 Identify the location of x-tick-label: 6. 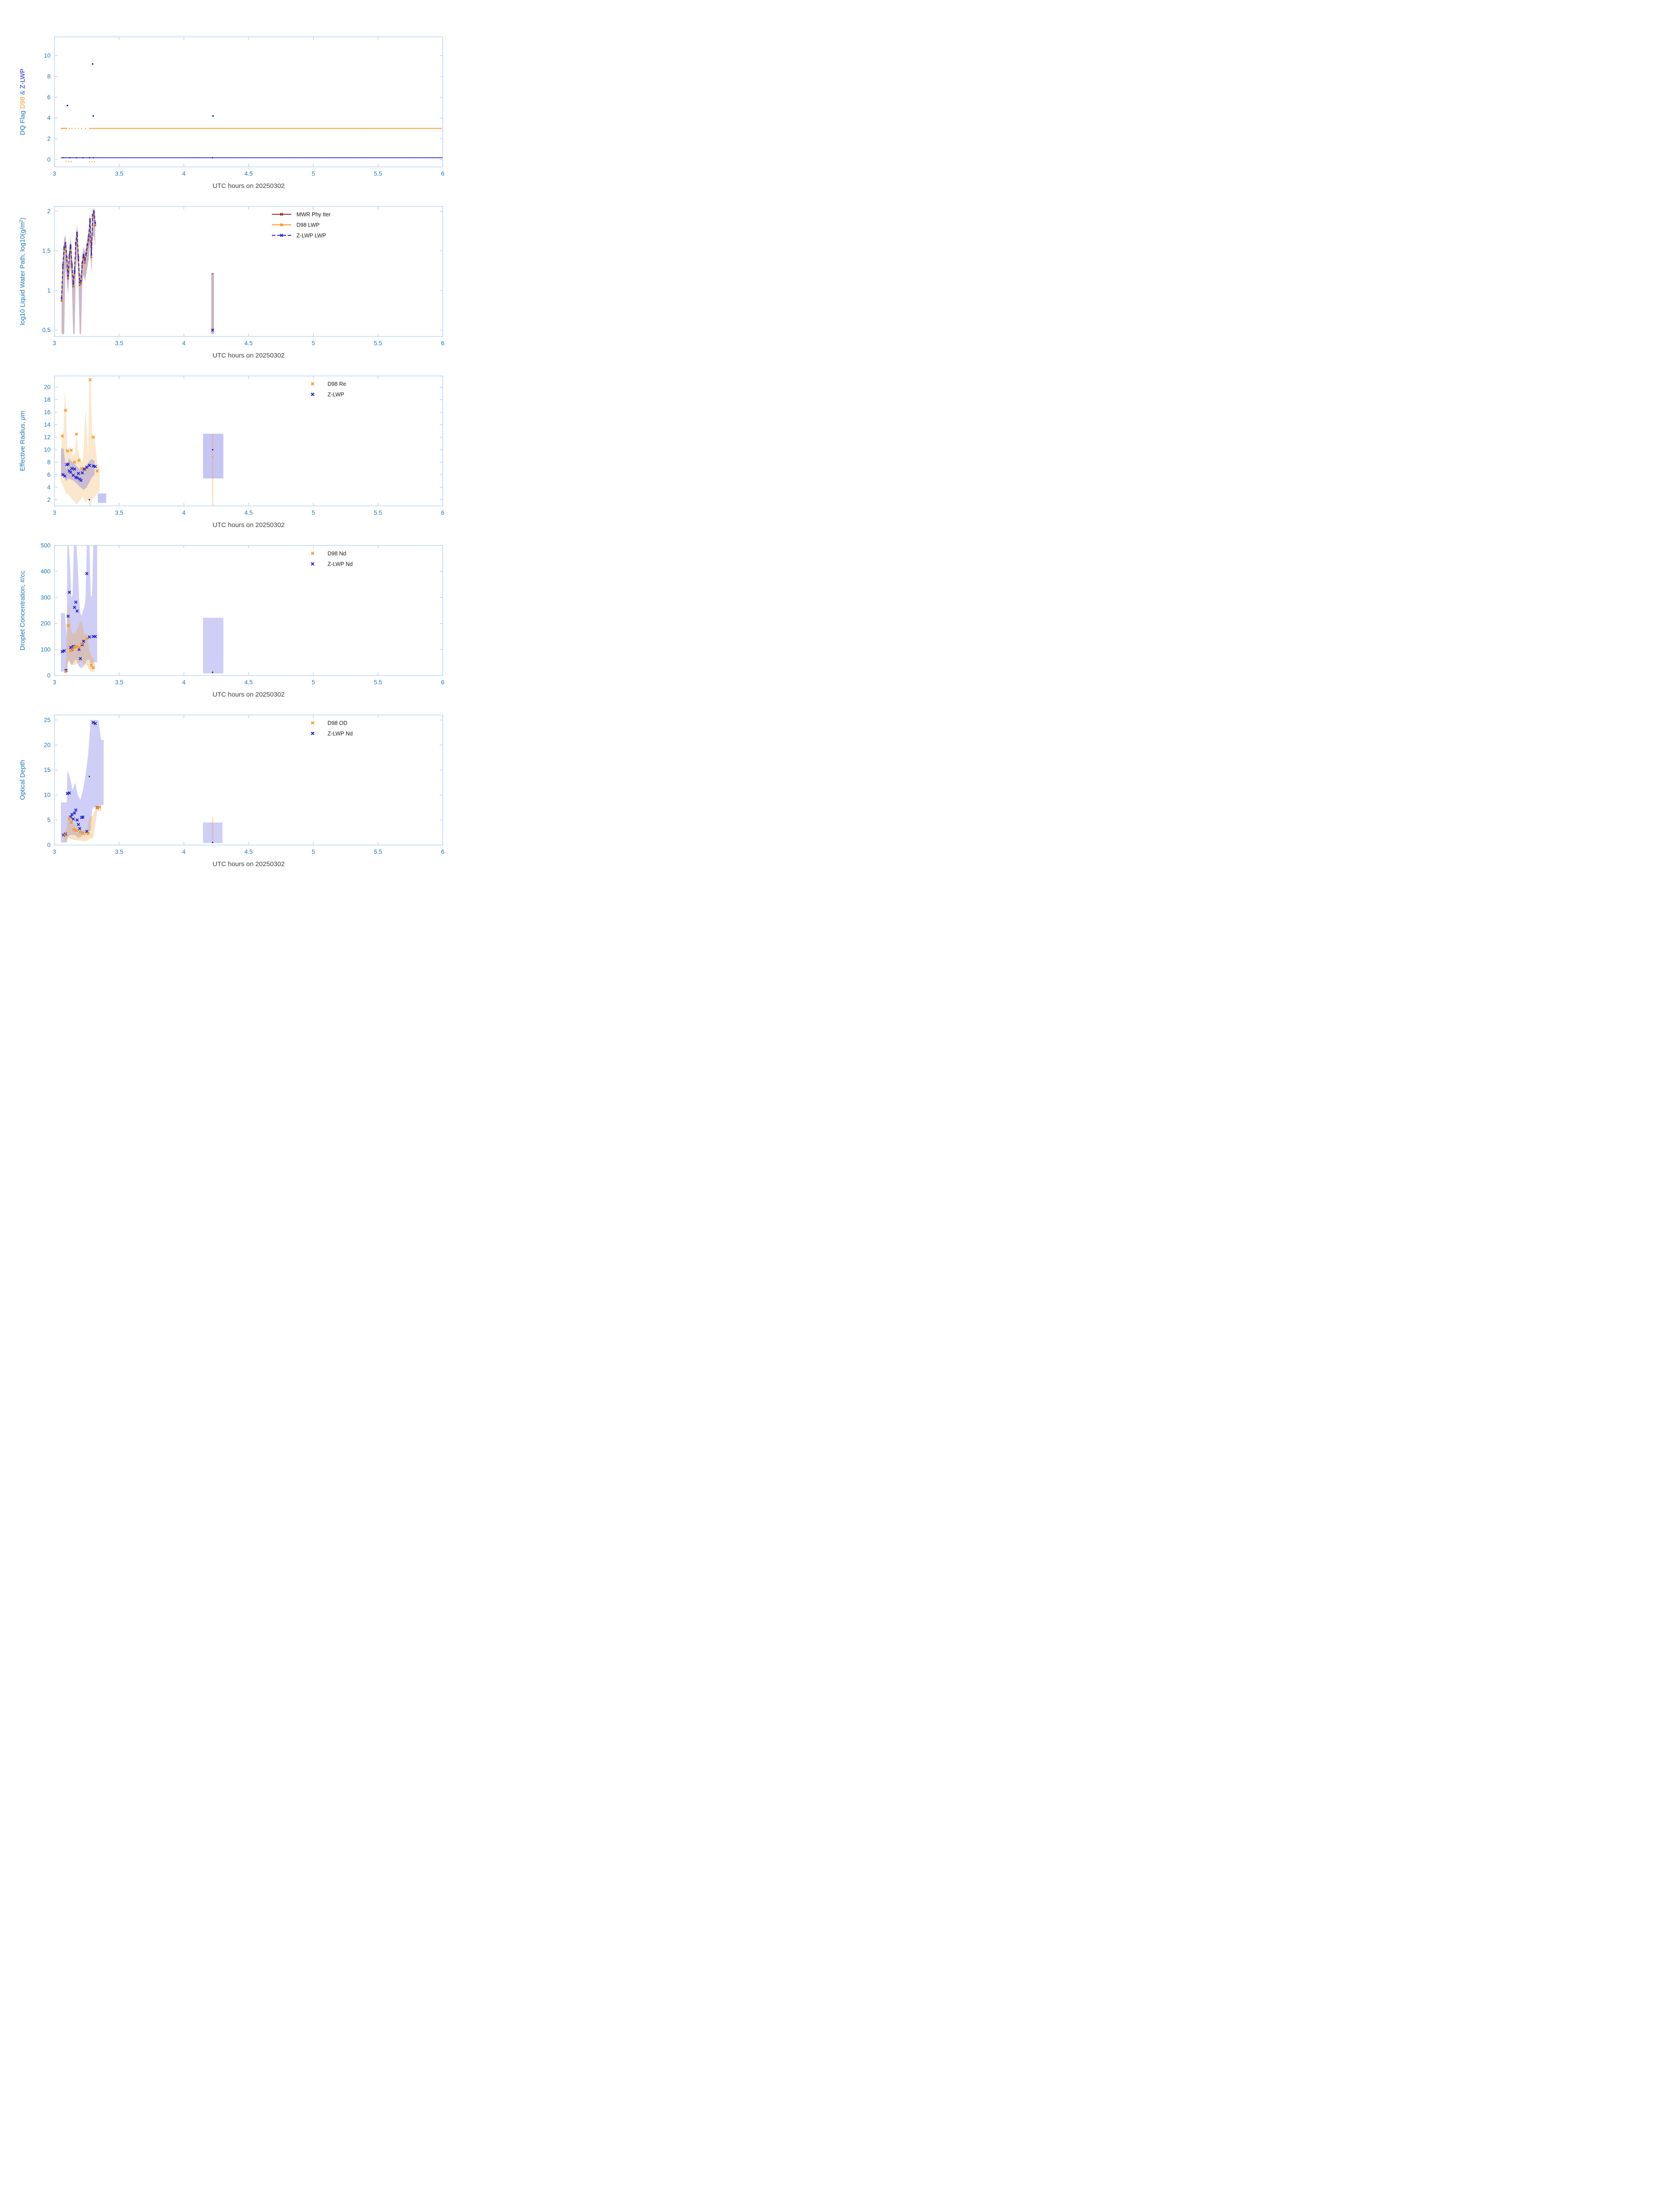
(443, 682).